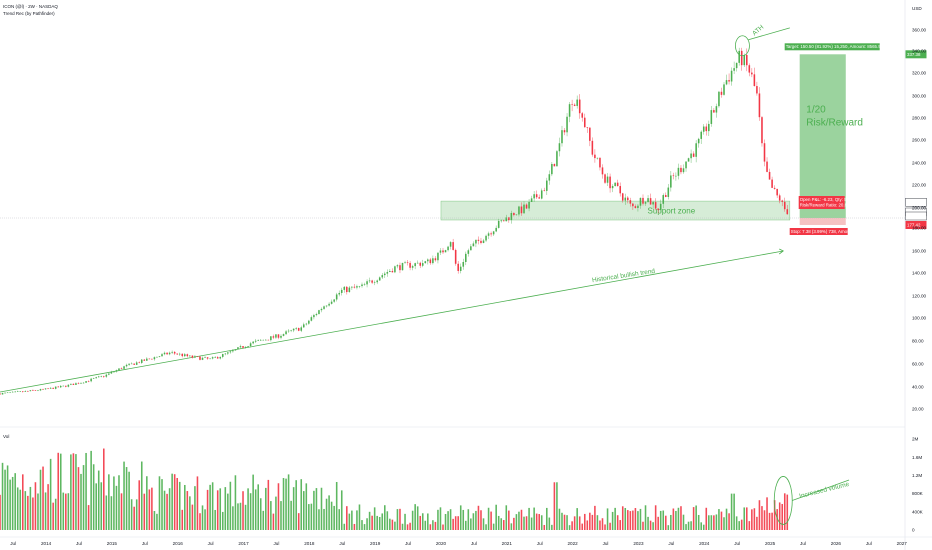  What do you see at coordinates (30, 6) in the screenshot?
I see `symbol-title: ICON (@l) · 2W · NASDAQ` at bounding box center [30, 6].